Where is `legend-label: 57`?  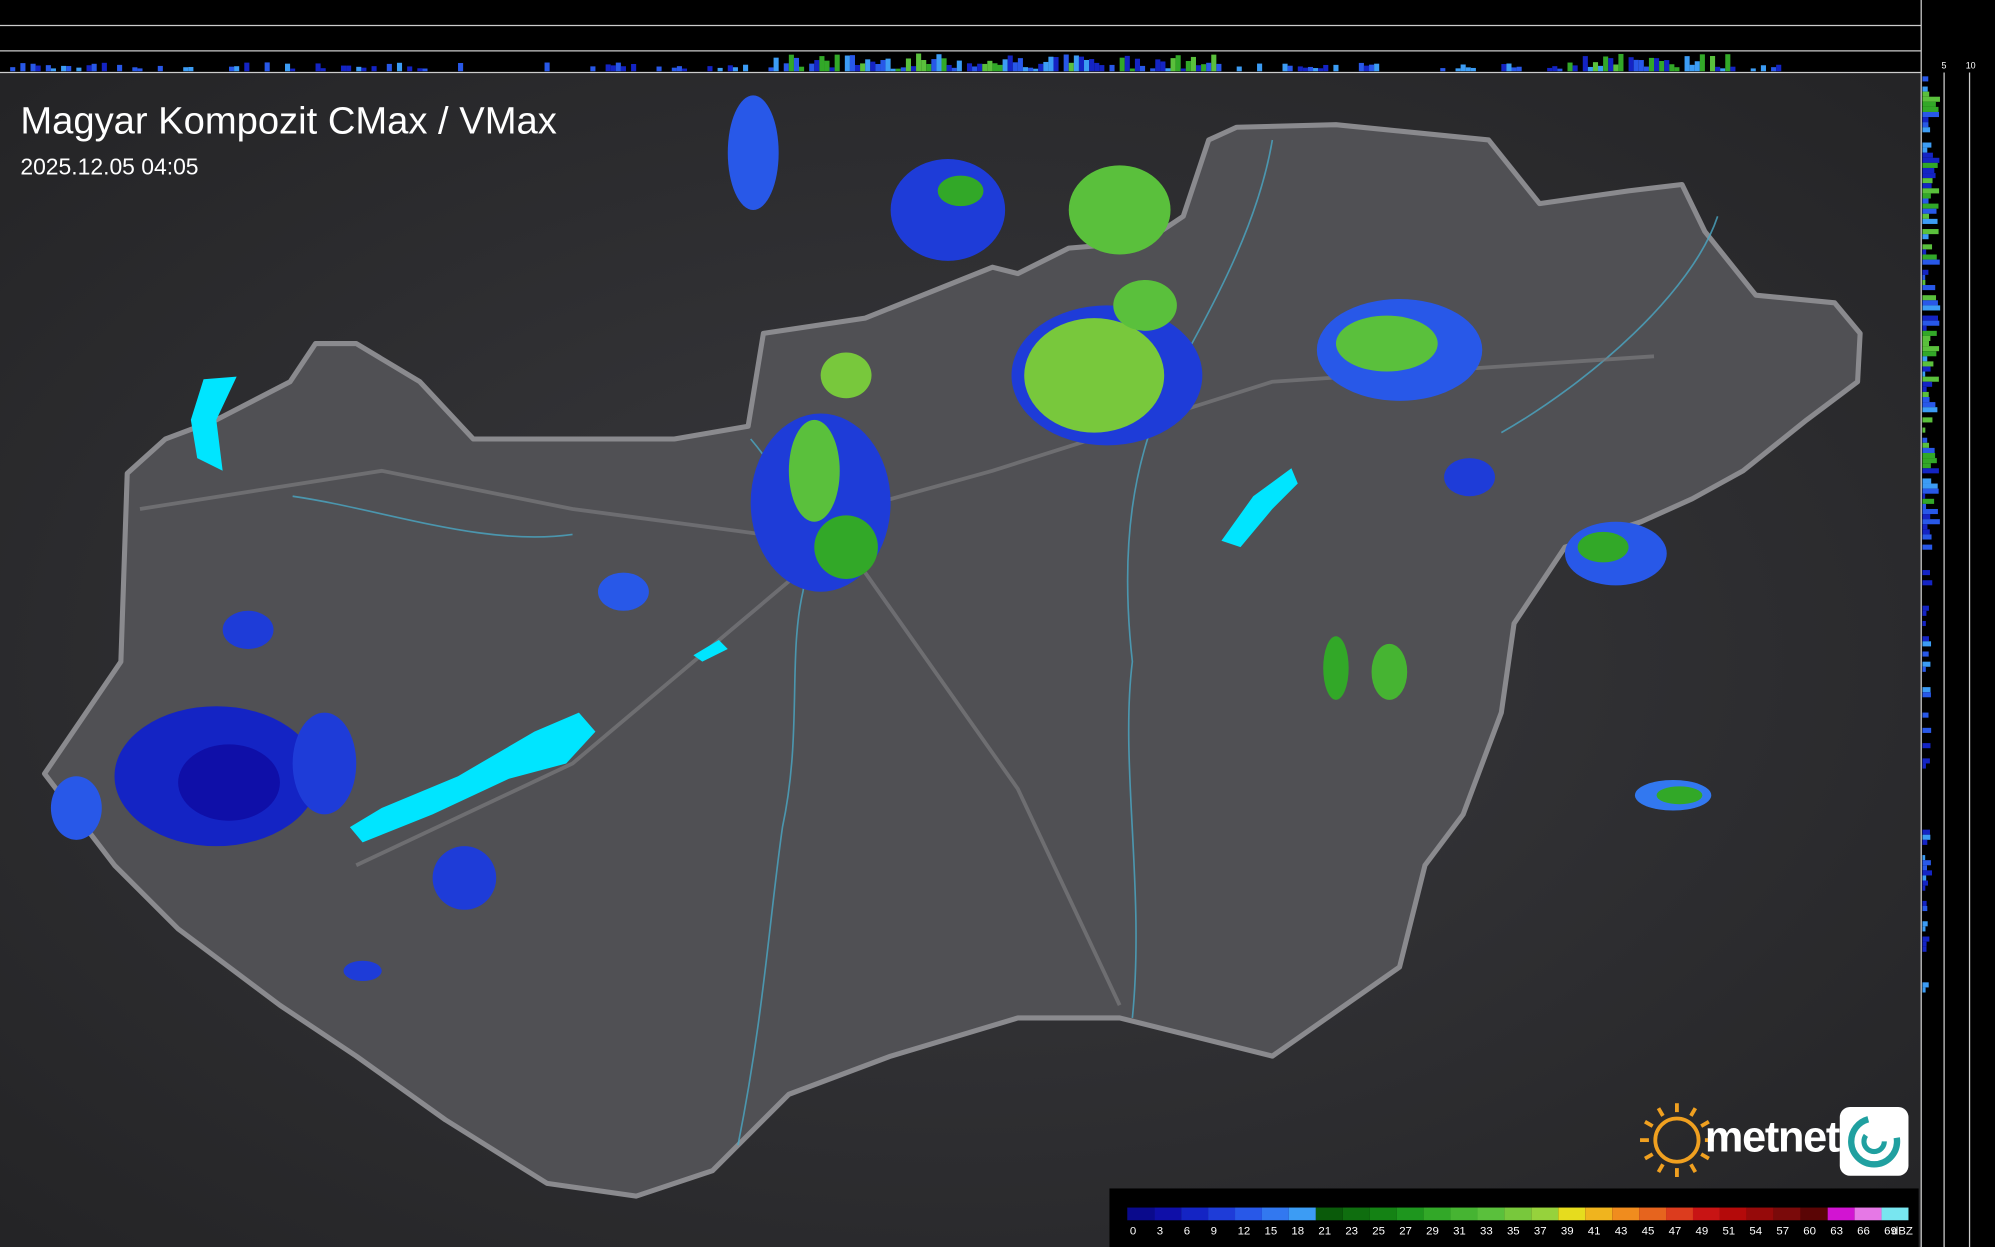
legend-label: 57 is located at coordinates (1782, 1231).